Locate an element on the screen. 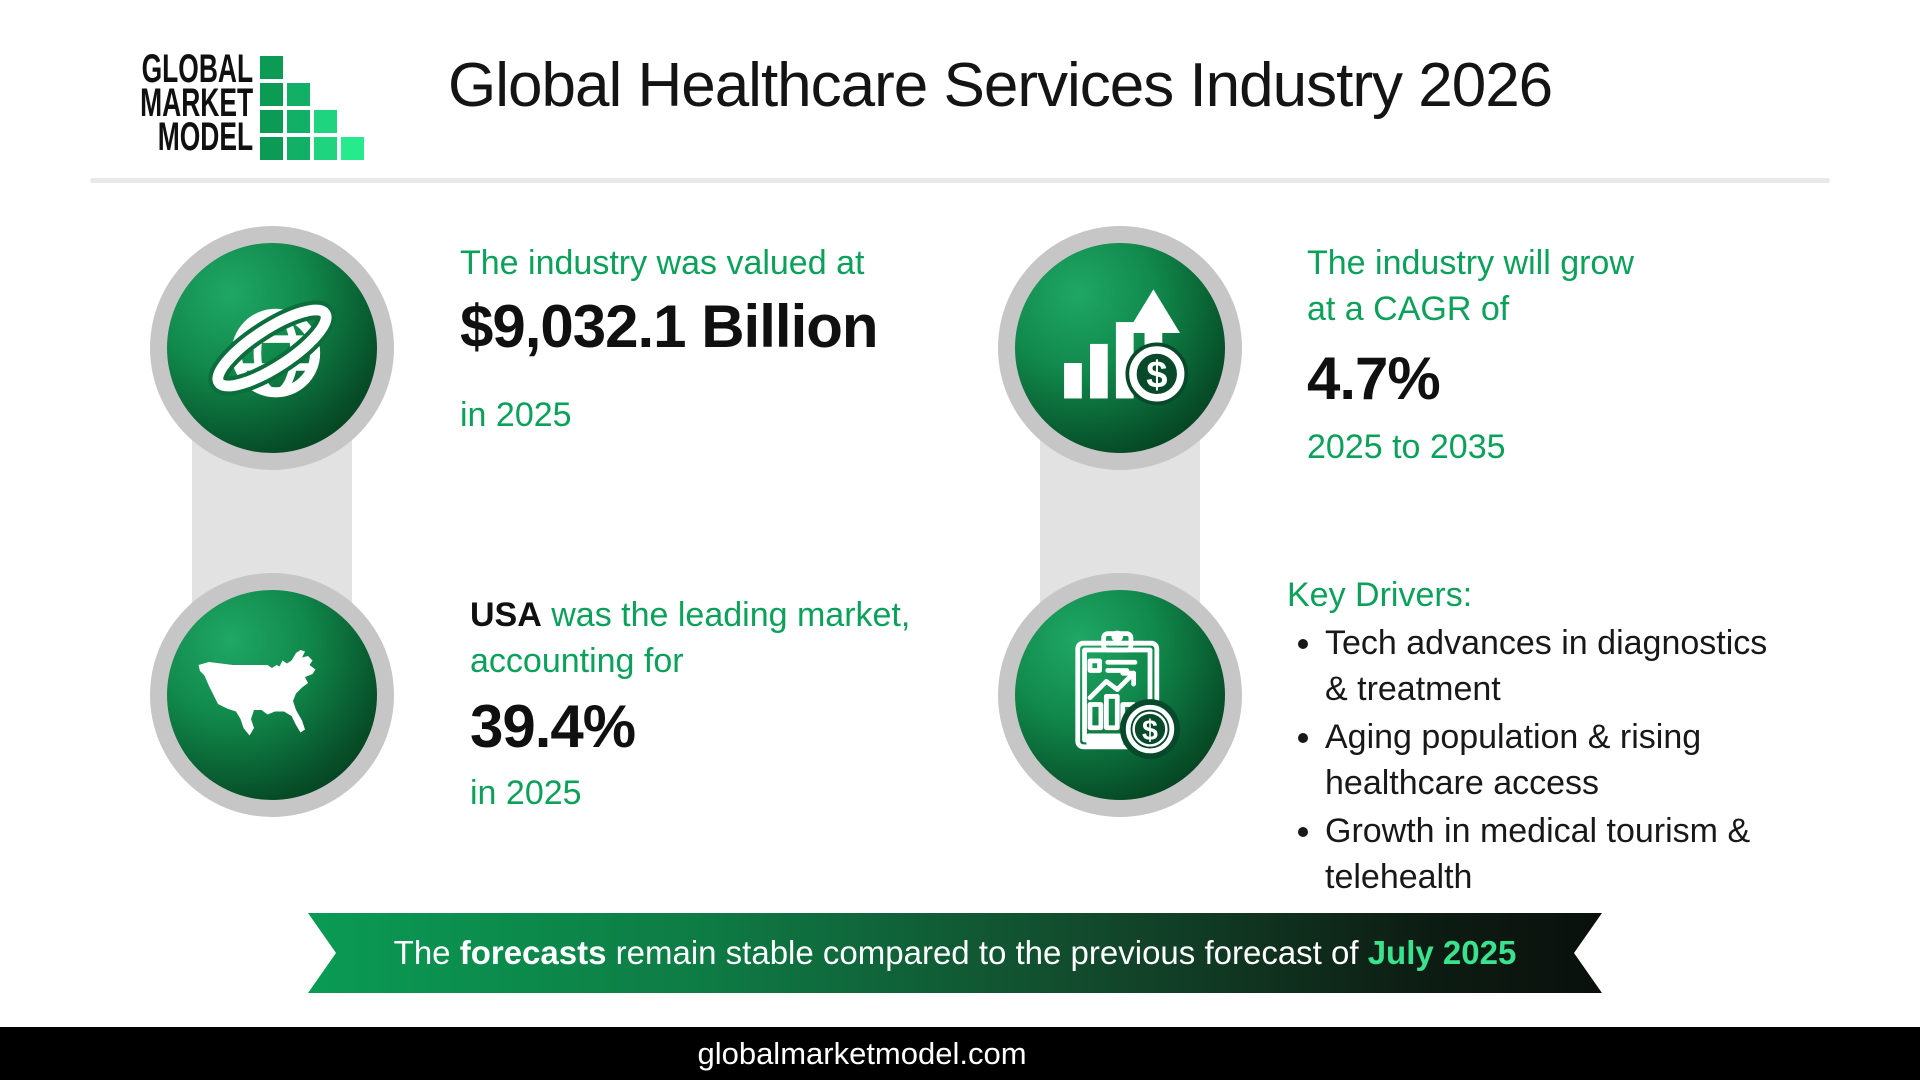 This screenshot has width=1920, height=1080. growth-period: 2025 to 2035 is located at coordinates (1406, 447).